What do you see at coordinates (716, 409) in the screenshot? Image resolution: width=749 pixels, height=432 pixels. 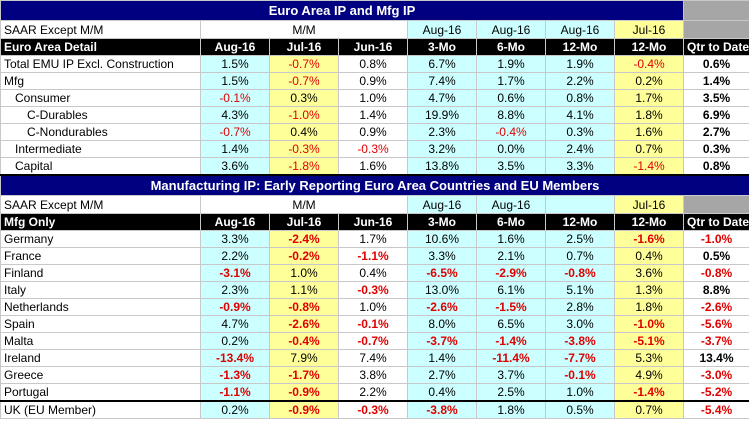 I see `value-cell: -5.4%` at bounding box center [716, 409].